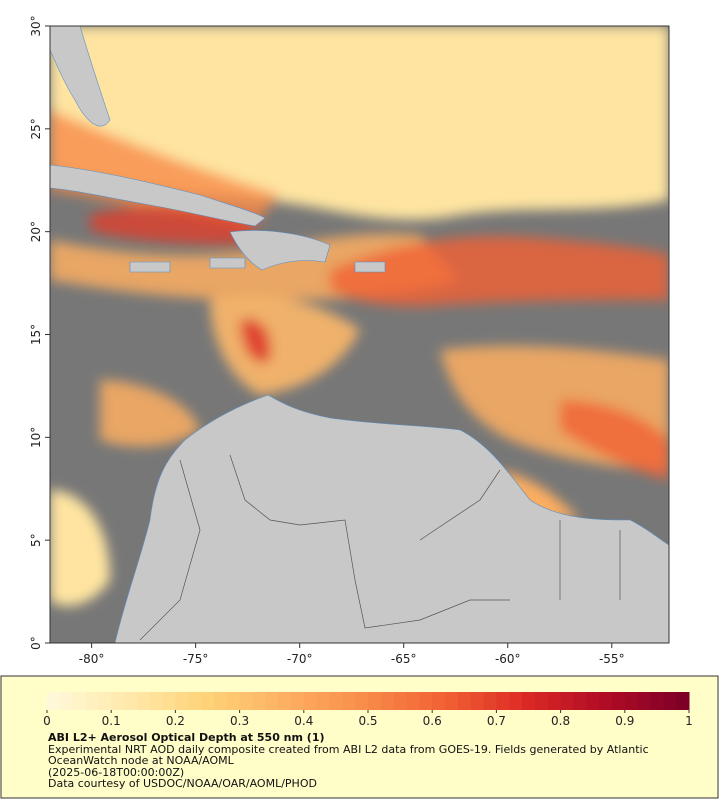  What do you see at coordinates (36, 437) in the screenshot?
I see `y-tick-label: 10°` at bounding box center [36, 437].